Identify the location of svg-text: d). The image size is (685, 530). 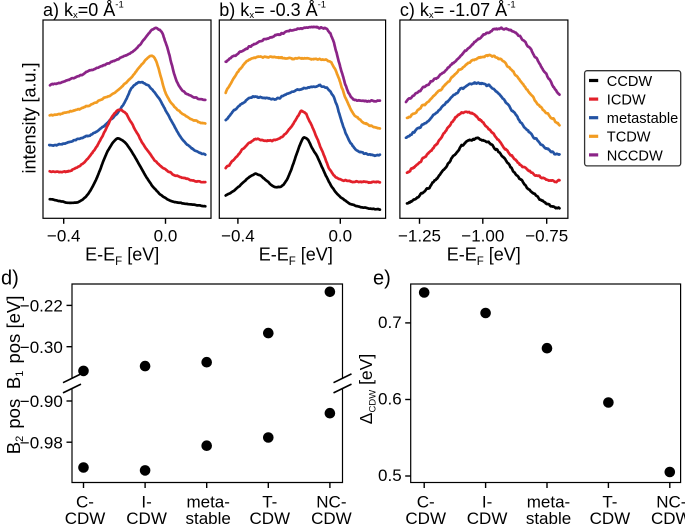
(10, 279).